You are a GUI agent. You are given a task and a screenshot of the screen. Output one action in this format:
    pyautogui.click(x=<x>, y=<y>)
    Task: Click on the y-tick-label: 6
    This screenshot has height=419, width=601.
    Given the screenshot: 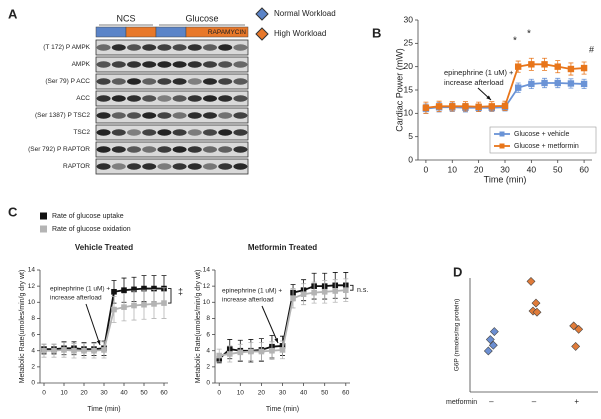 What is the action you would take?
    pyautogui.click(x=33, y=334)
    